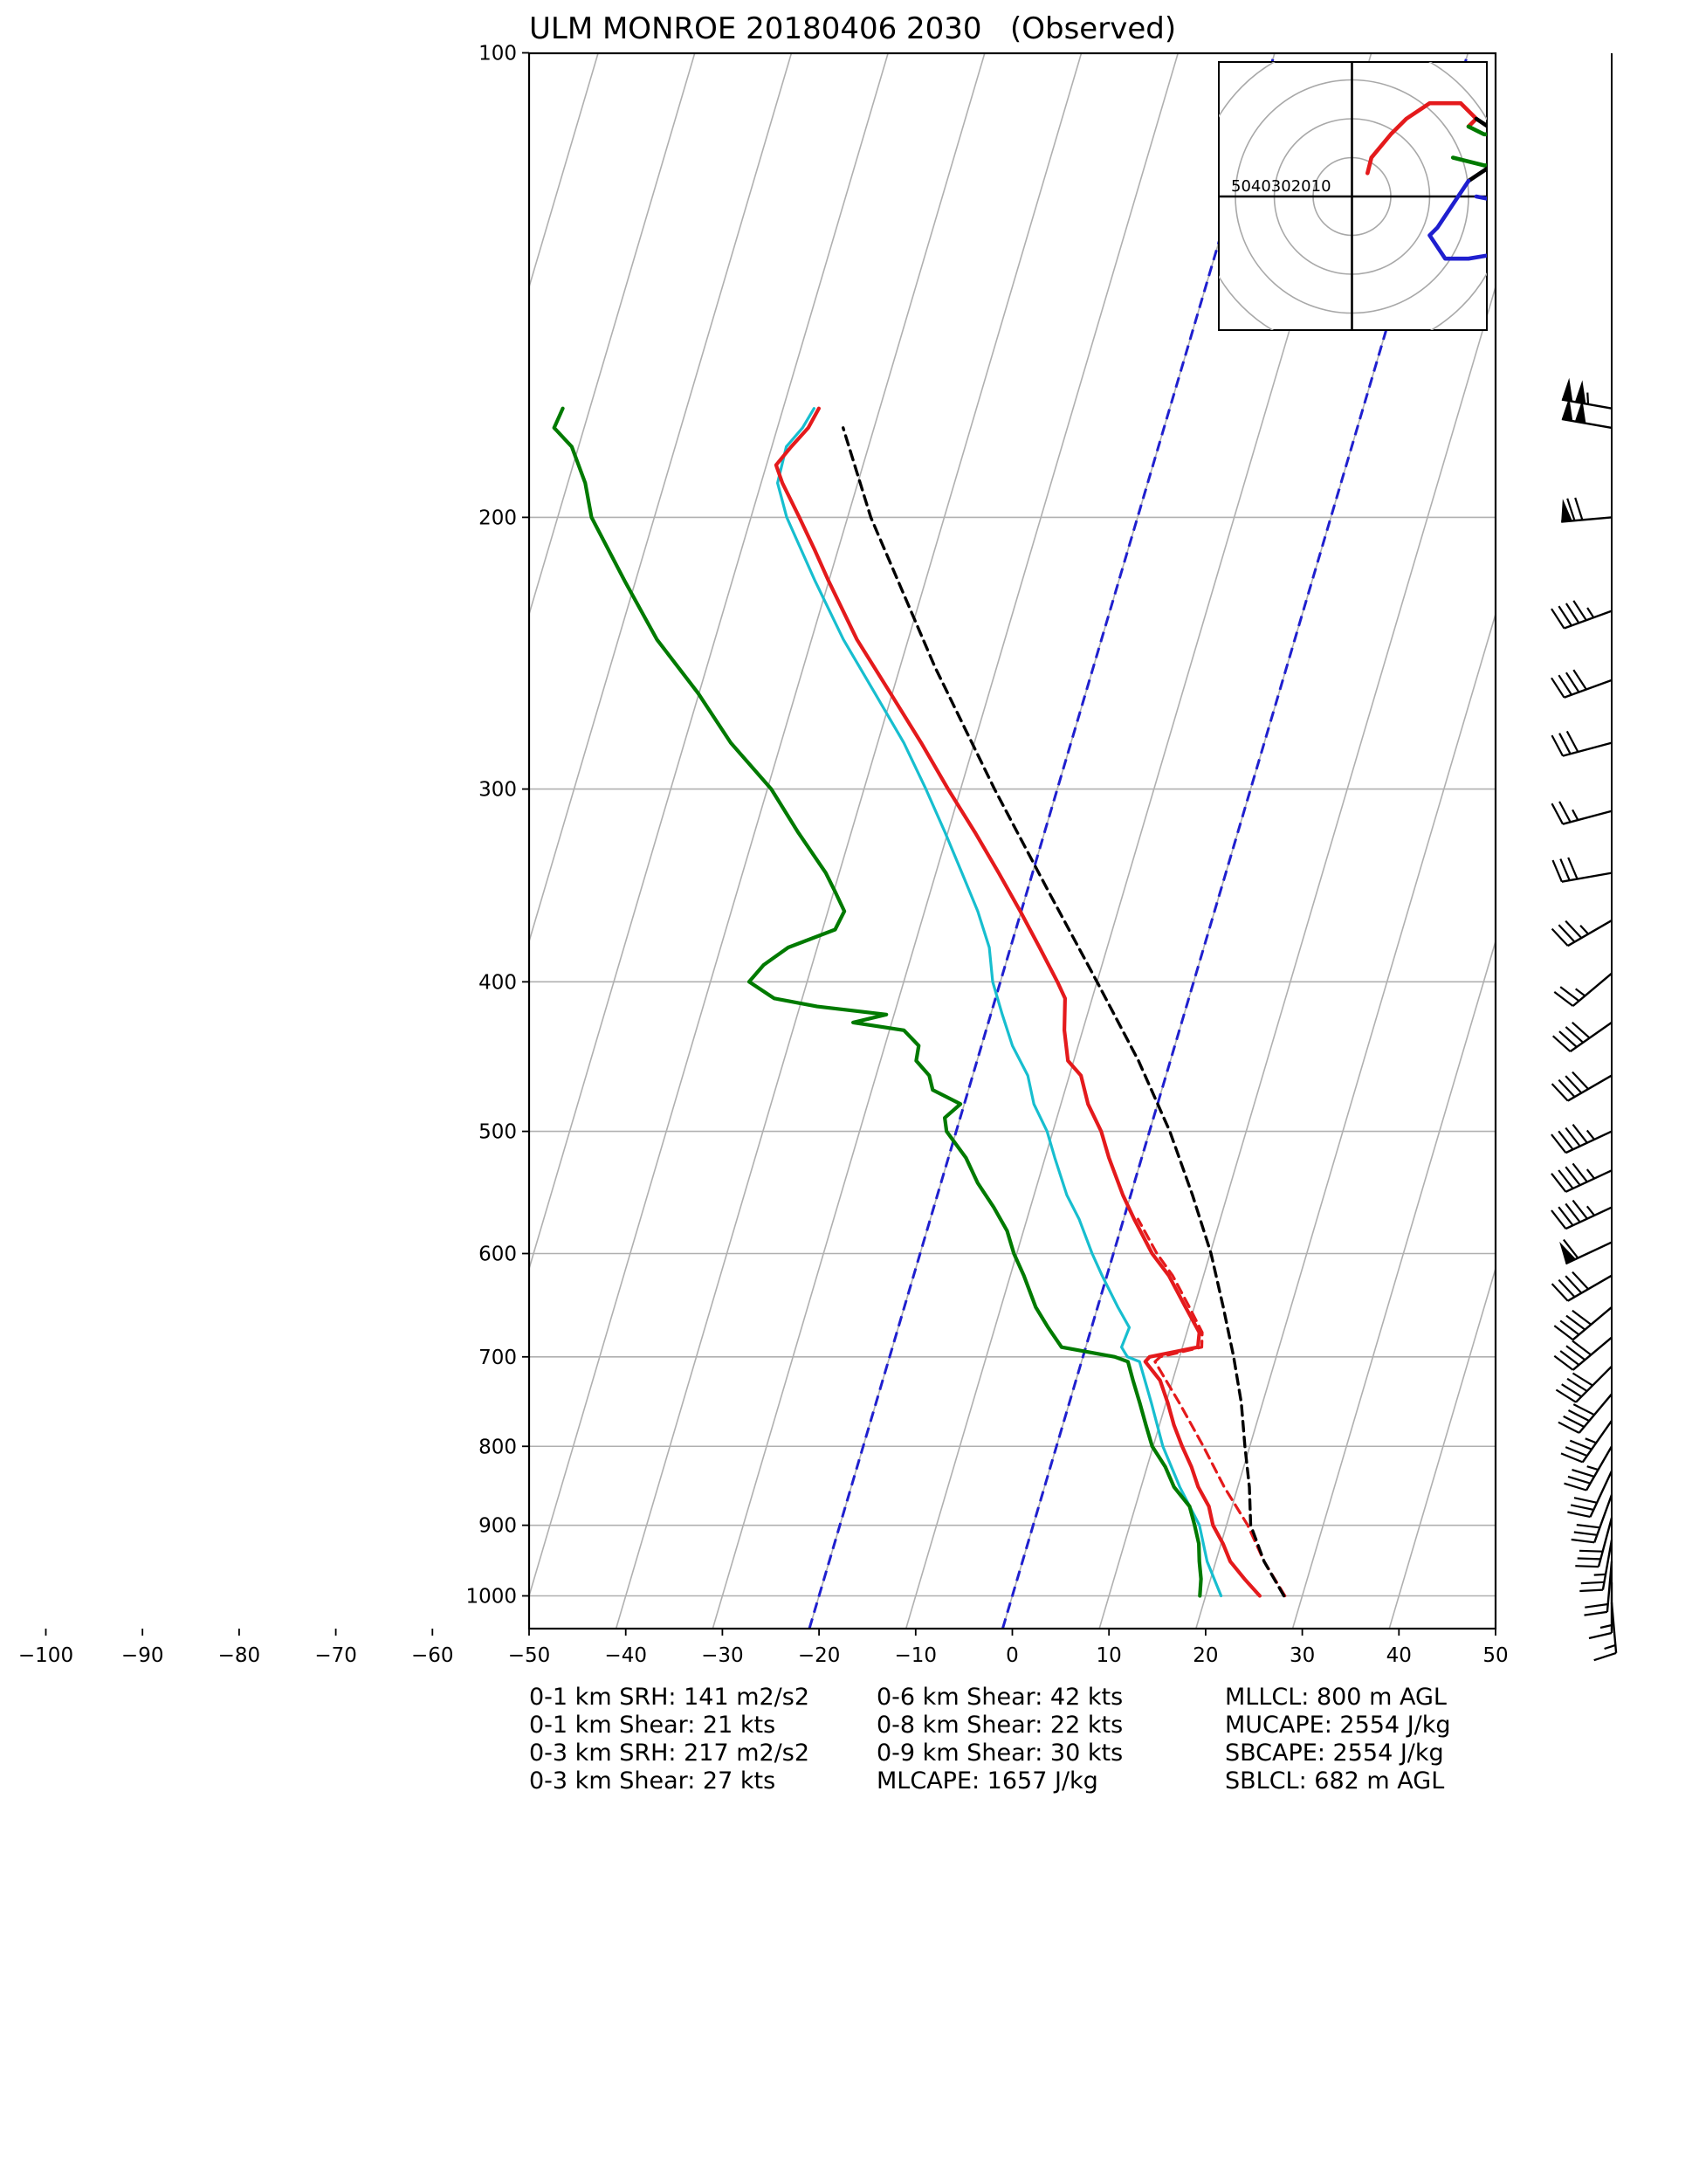 The width and height of the screenshot is (1699, 2184). I want to click on x-tick-label: −60, so click(432, 1655).